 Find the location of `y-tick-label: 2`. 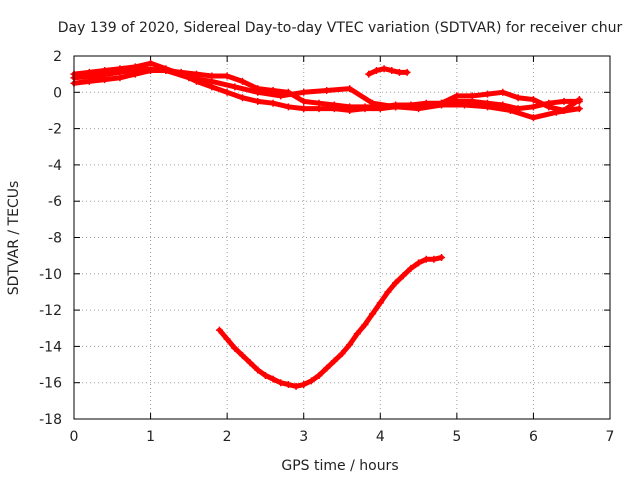

y-tick-label: 2 is located at coordinates (57, 57).